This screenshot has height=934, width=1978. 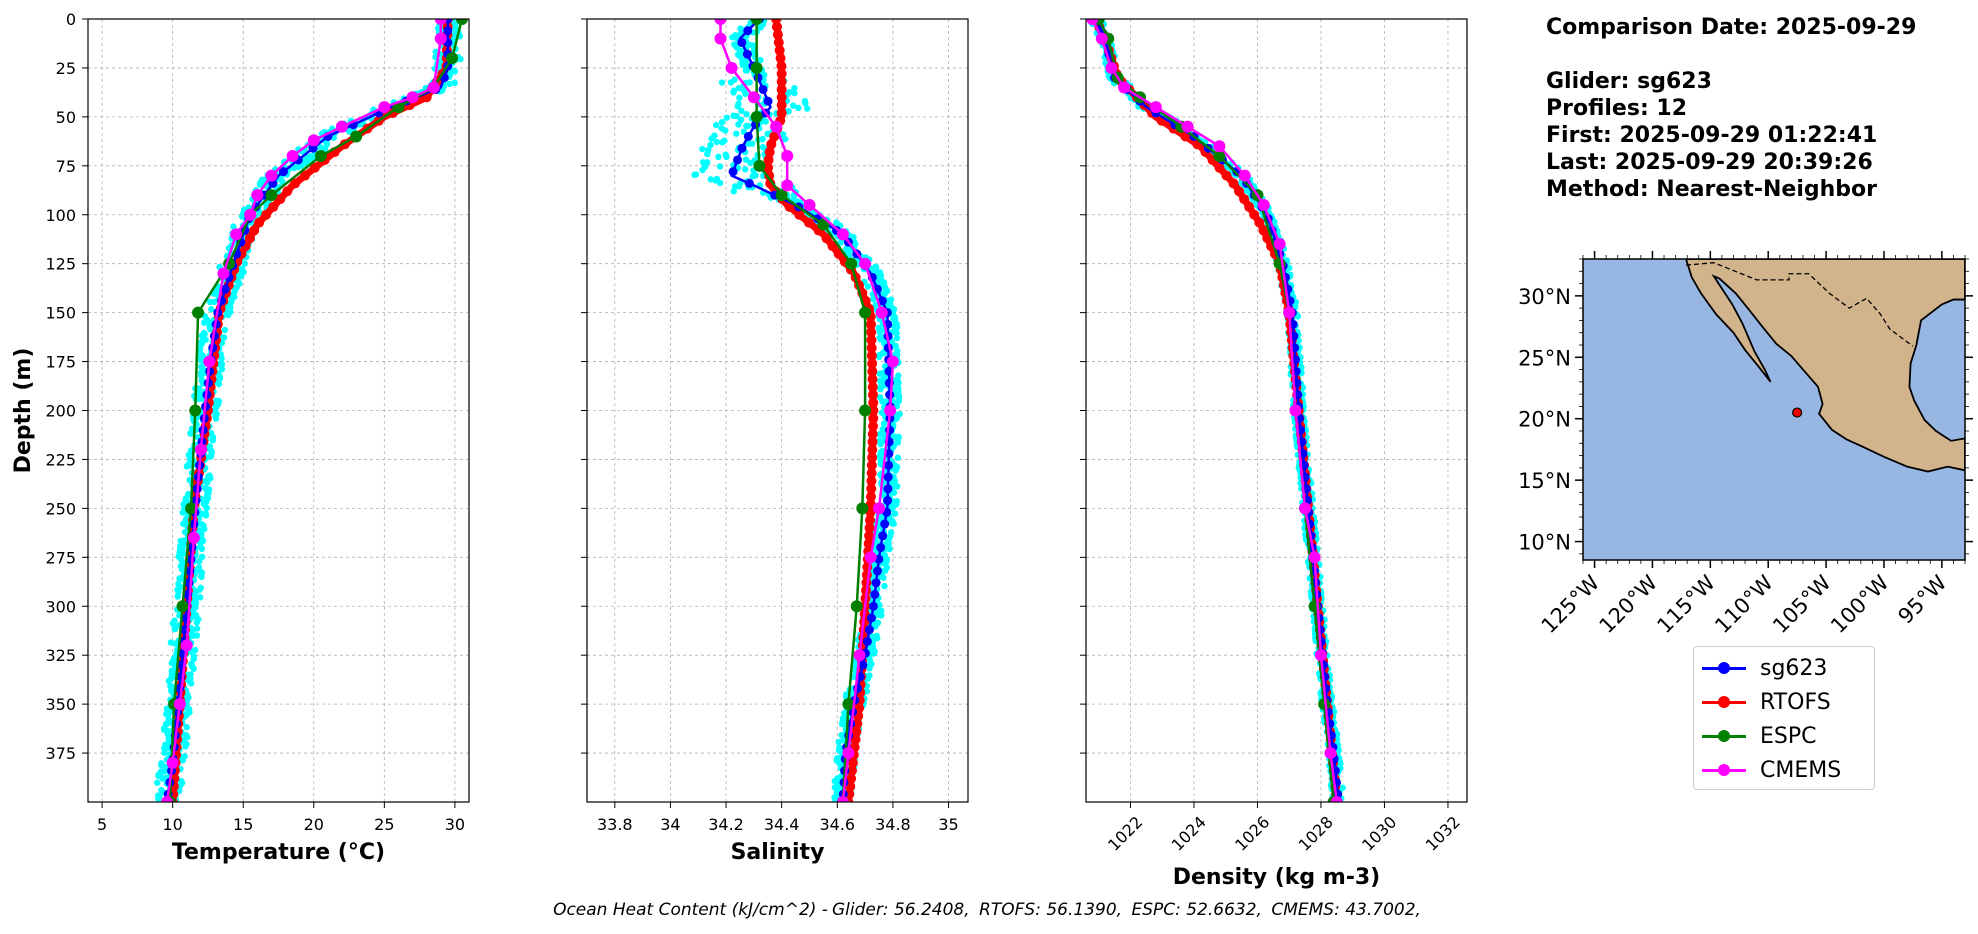 What do you see at coordinates (1771, 770) in the screenshot?
I see `legend-item-cmems: CMEMS` at bounding box center [1771, 770].